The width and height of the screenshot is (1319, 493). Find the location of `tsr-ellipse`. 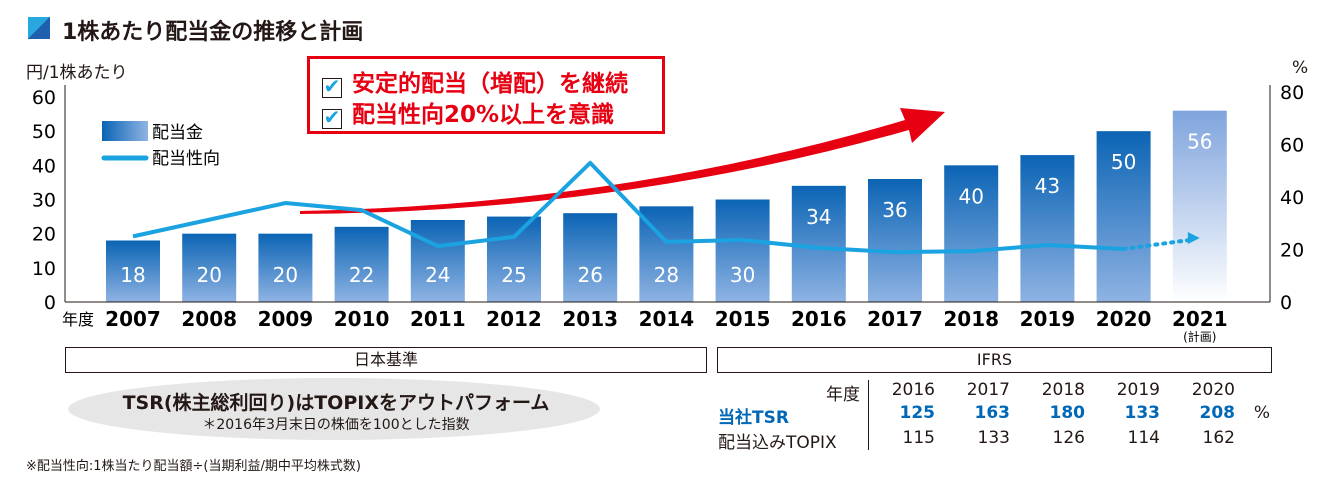

tsr-ellipse is located at coordinates (334, 409).